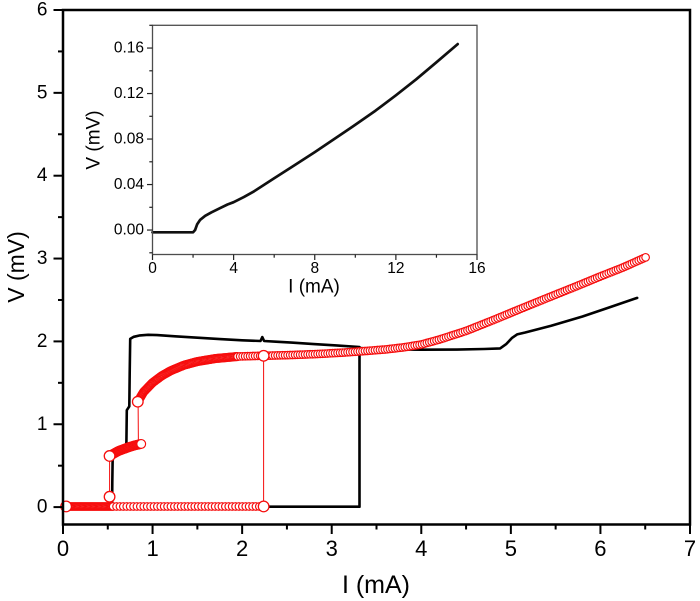  Describe the element at coordinates (129, 139) in the screenshot. I see `inset-y-tick-label: 0.08` at that location.